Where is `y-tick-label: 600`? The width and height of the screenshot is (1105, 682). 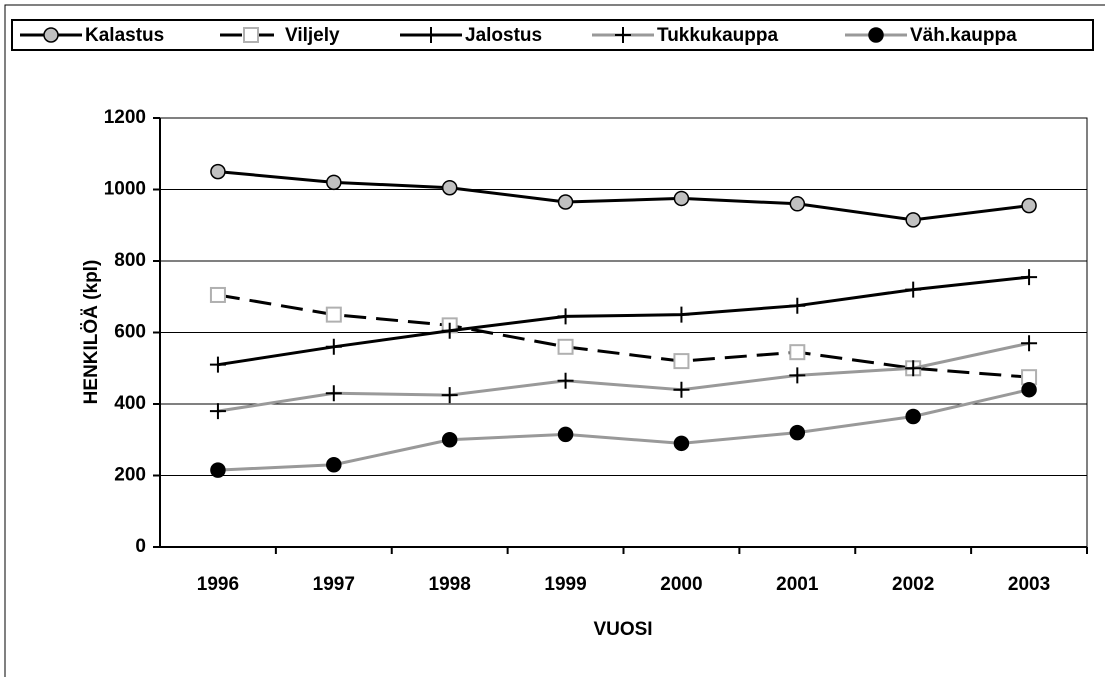
y-tick-label: 600 is located at coordinates (130, 332).